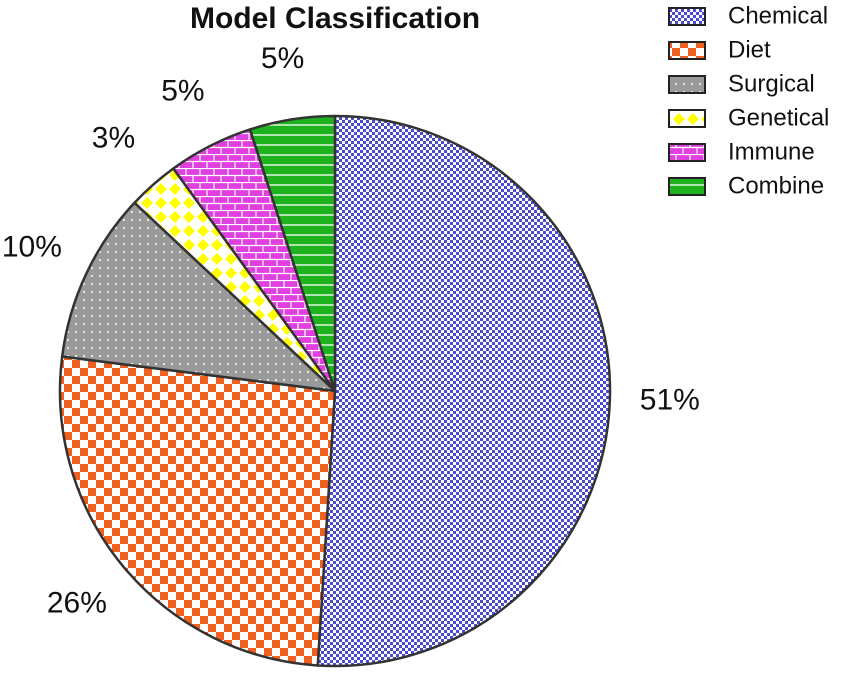 The width and height of the screenshot is (851, 673). I want to click on legend-label: Chemical, so click(778, 15).